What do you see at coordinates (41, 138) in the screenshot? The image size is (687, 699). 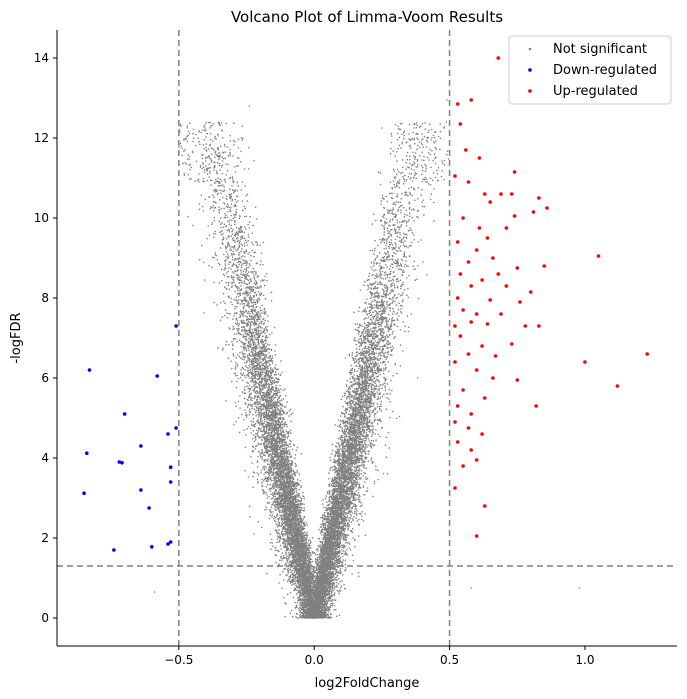 I see `y-tick-label-6: 12` at bounding box center [41, 138].